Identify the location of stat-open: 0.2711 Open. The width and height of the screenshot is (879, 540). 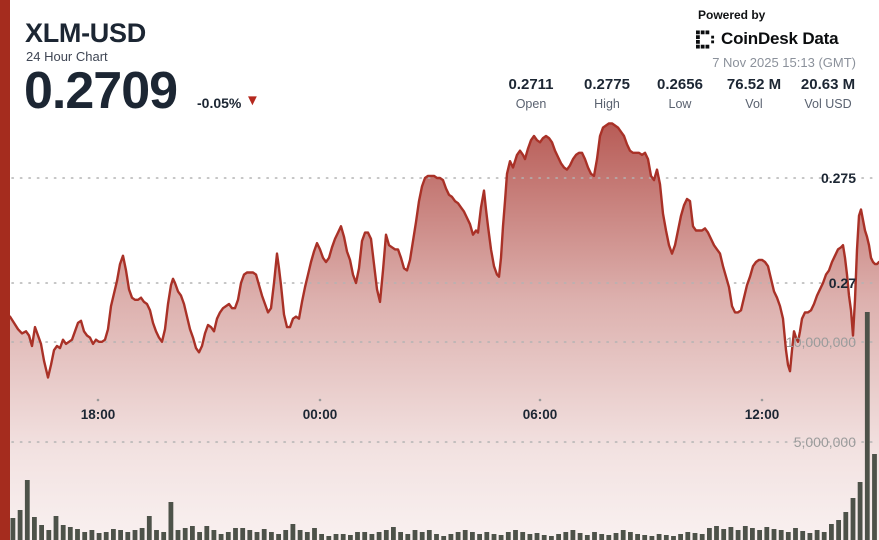
(531, 93).